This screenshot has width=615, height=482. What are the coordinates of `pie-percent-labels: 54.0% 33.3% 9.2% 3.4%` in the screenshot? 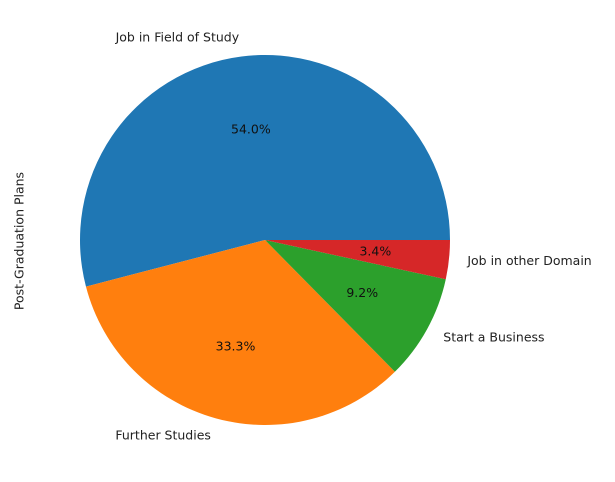 It's located at (304, 237).